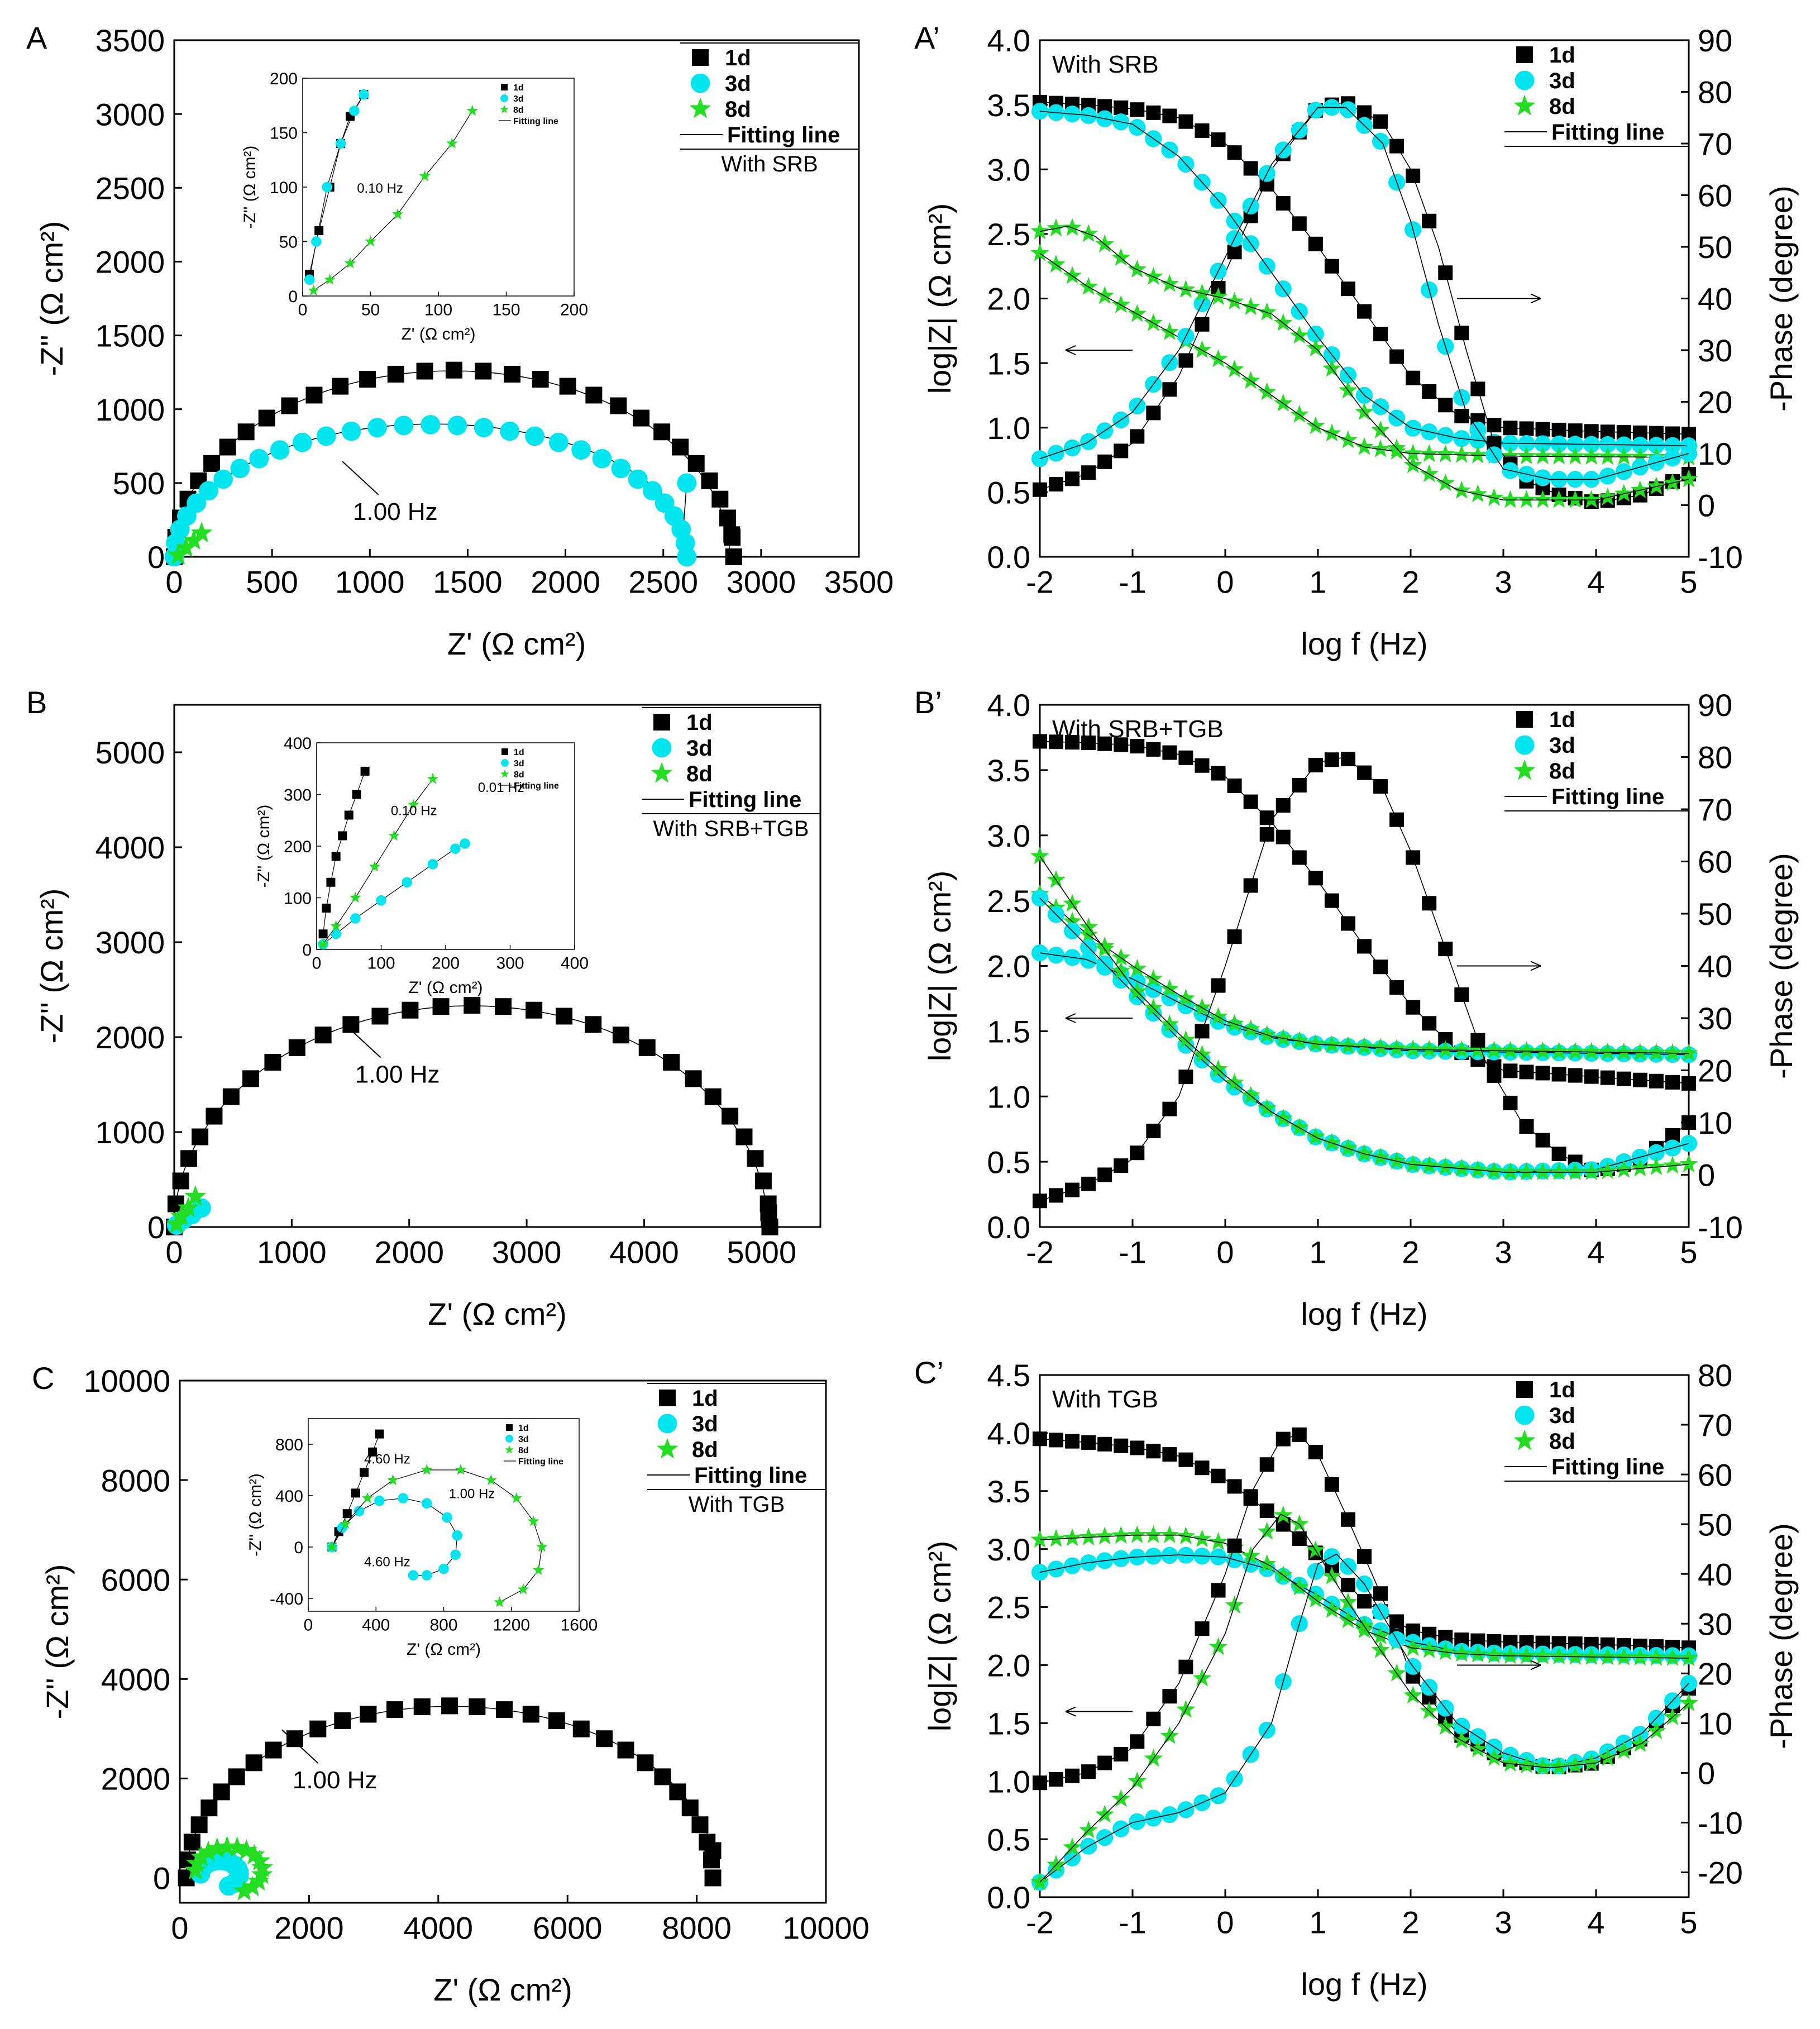 Image resolution: width=1820 pixels, height=2029 pixels. Describe the element at coordinates (1225, 582) in the screenshot. I see `x-tick-label: 0` at that location.